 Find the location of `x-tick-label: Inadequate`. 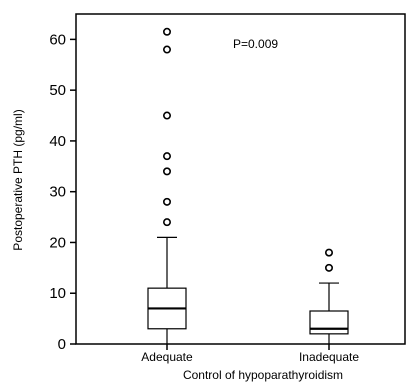

x-tick-label: Inadequate is located at coordinates (329, 357).